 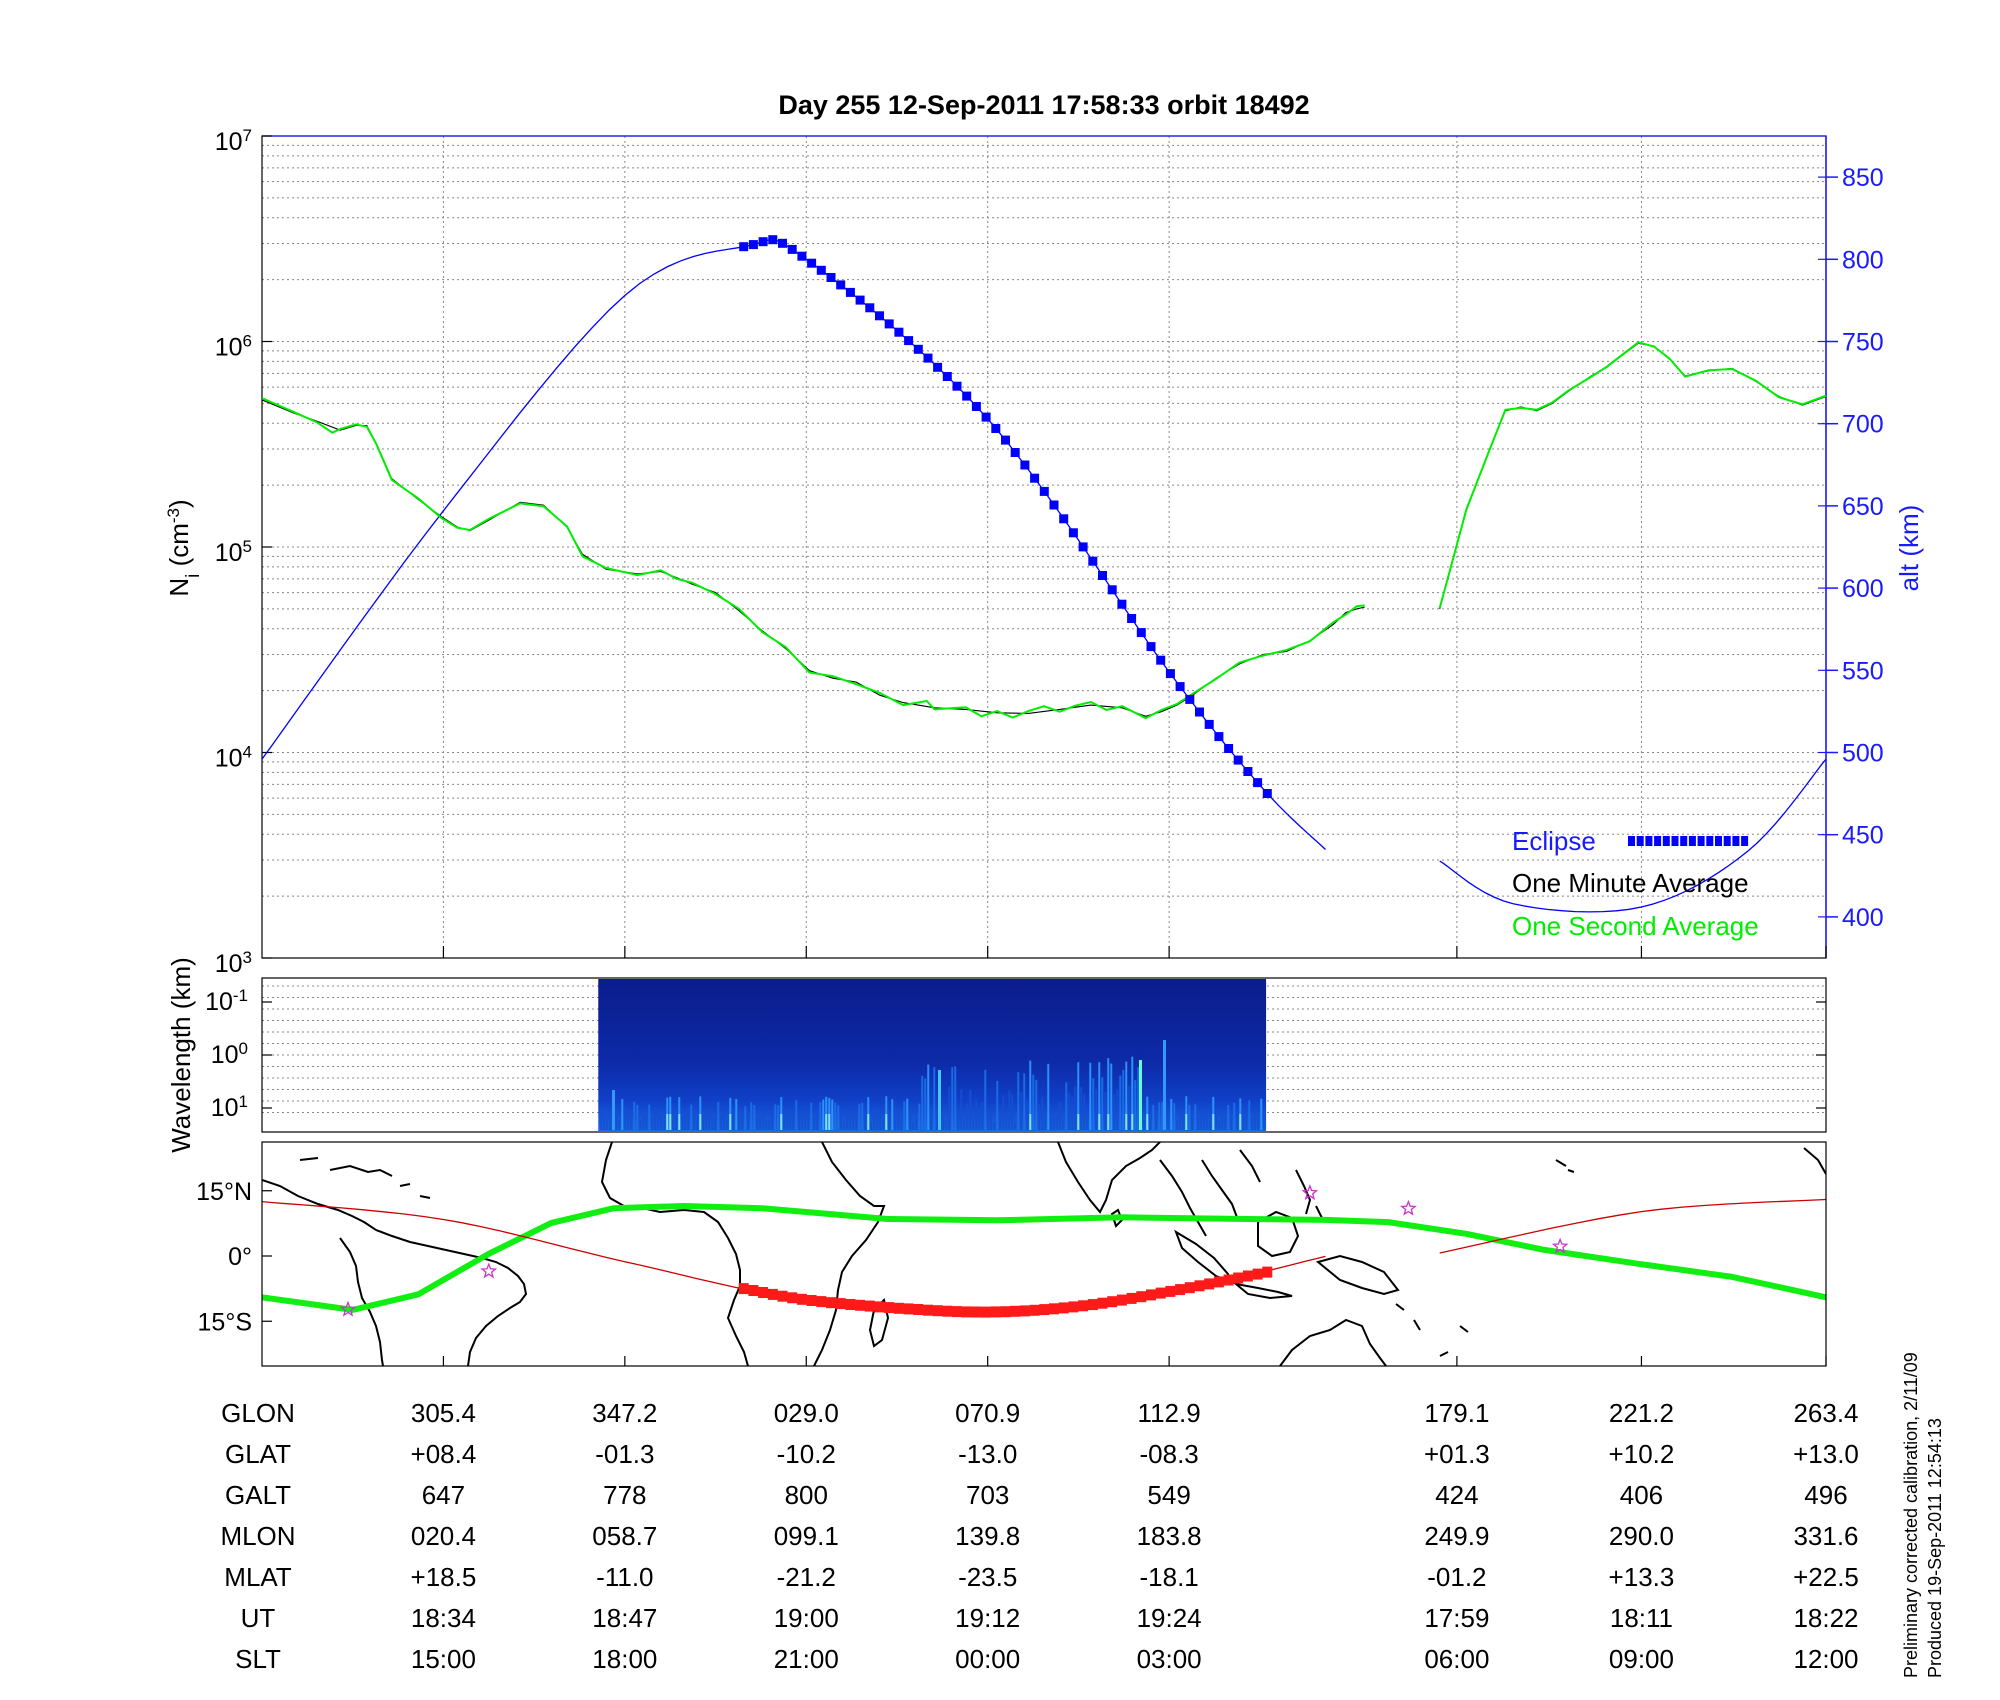 I want to click on coastline-borneo, so click(x=1278, y=1234).